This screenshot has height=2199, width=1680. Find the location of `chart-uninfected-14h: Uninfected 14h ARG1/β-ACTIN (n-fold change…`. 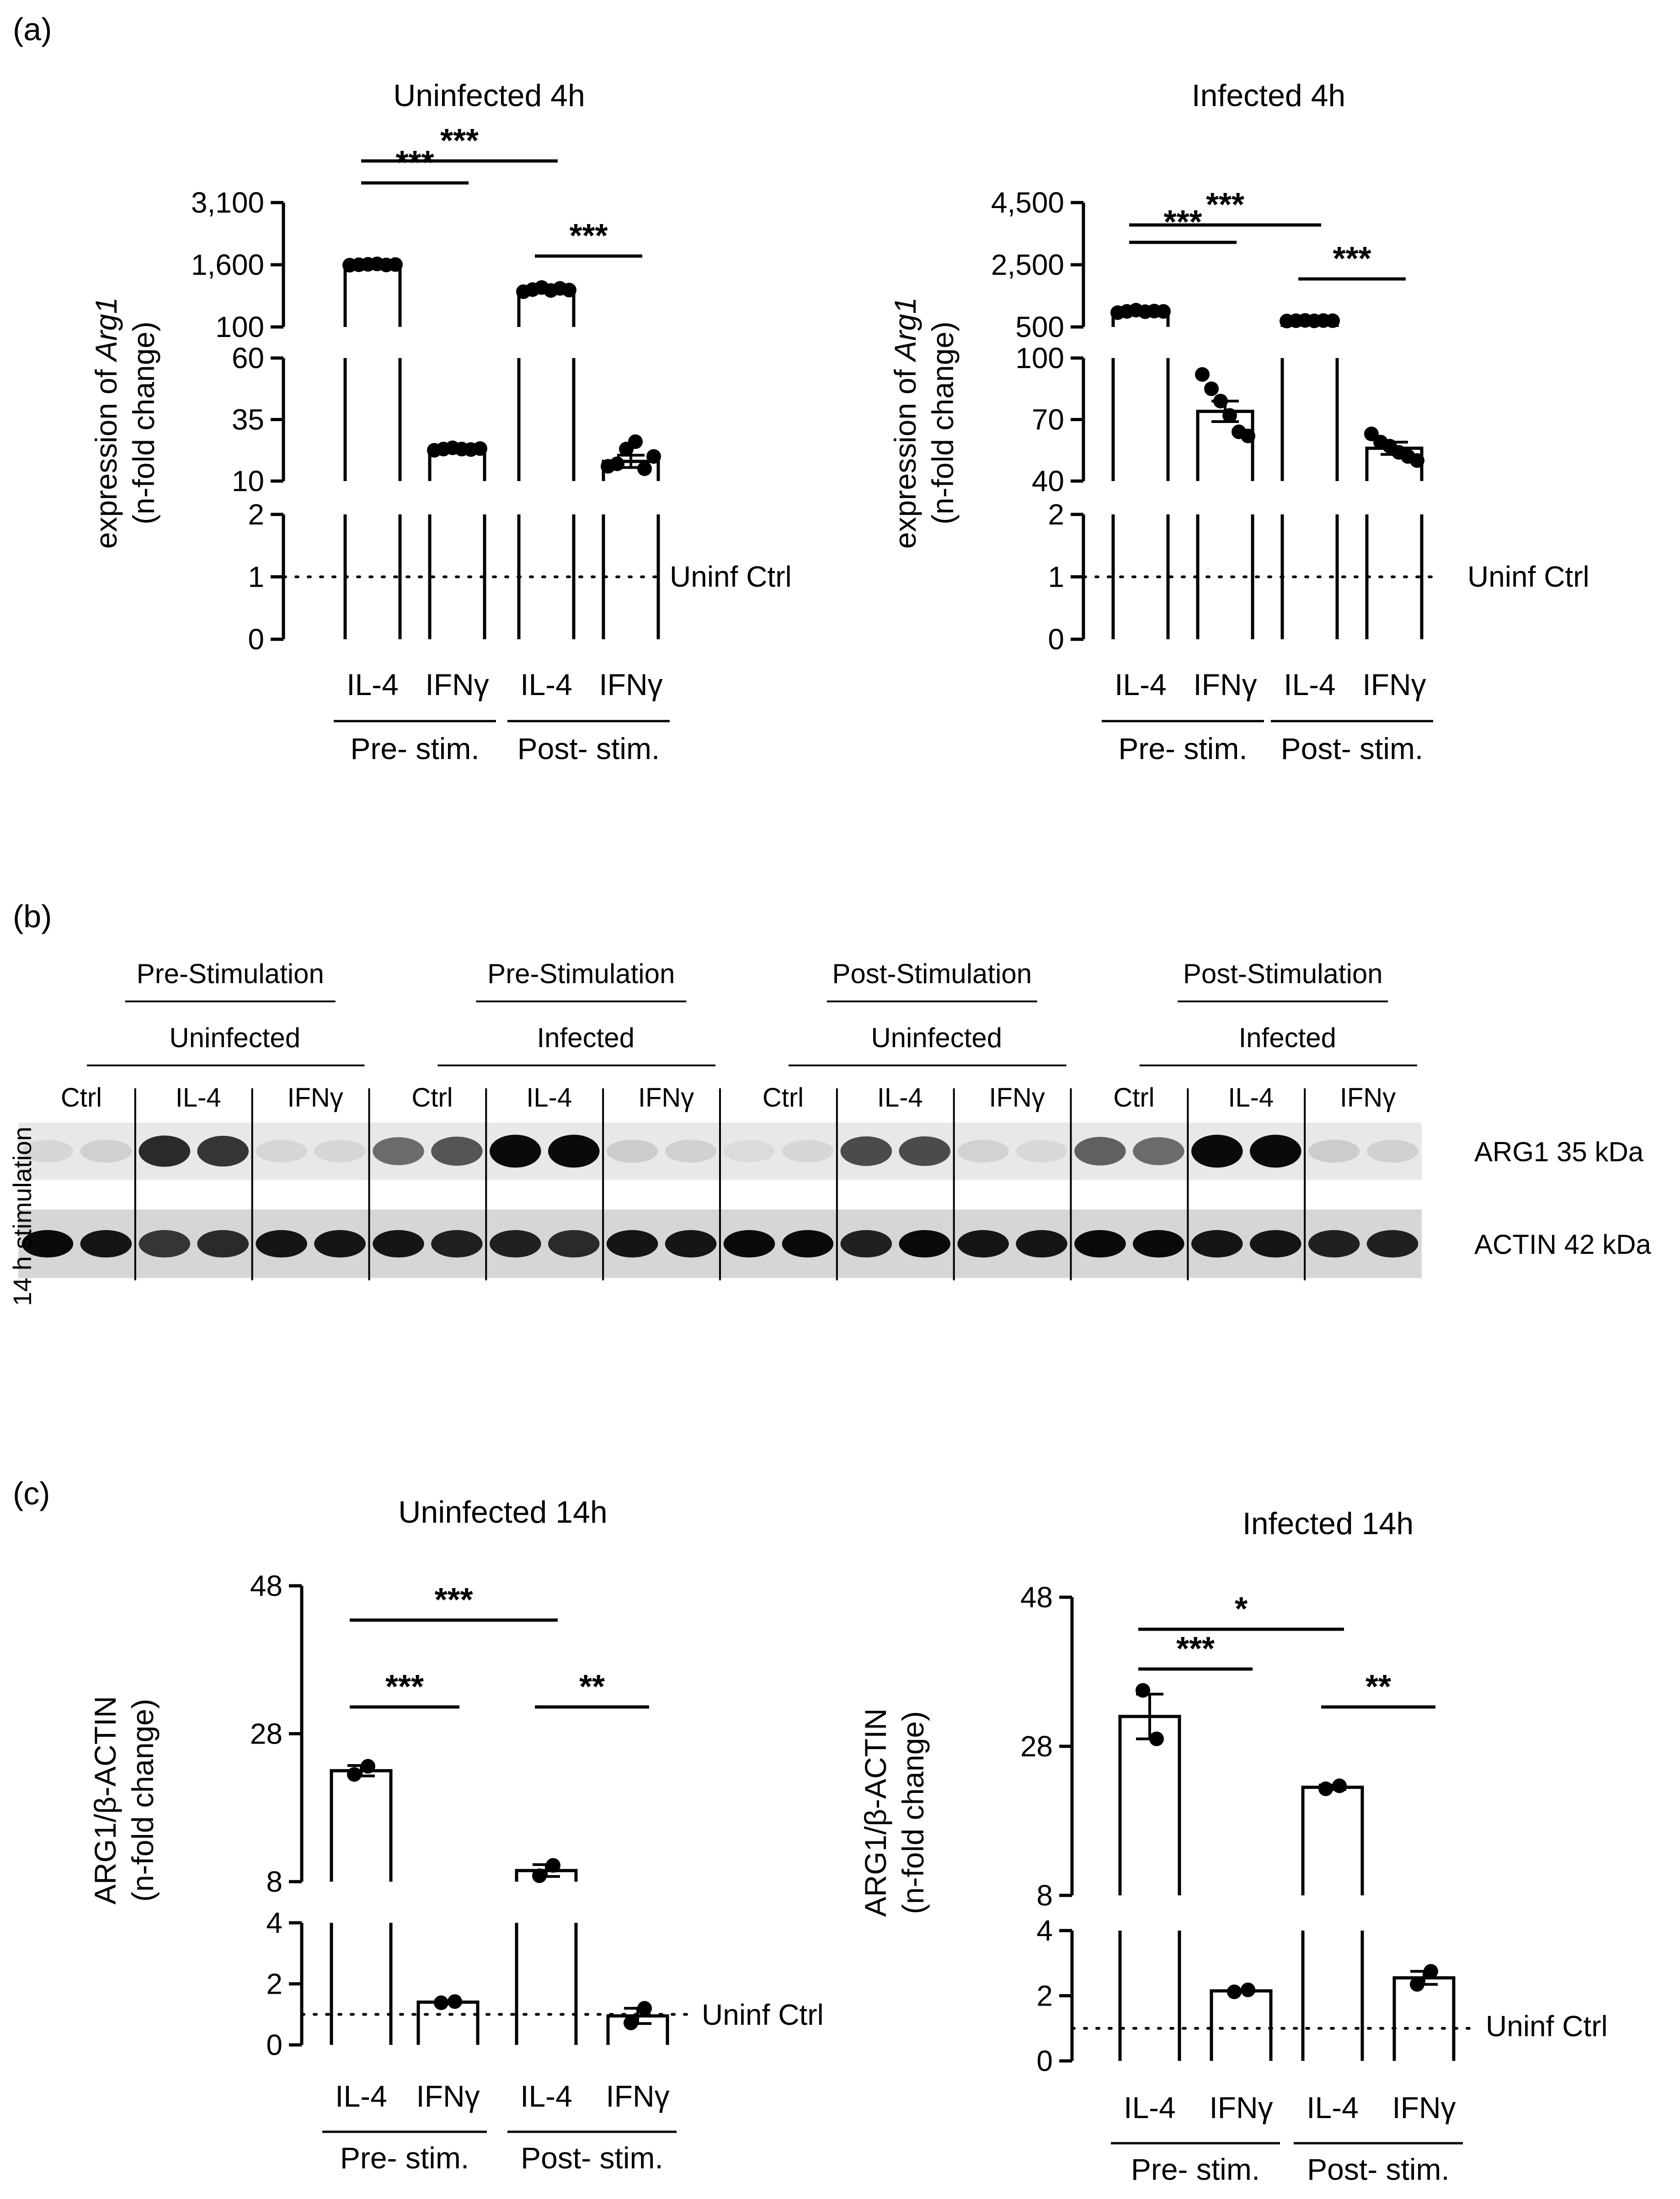

chart-uninfected-14h: Uninfected 14h ARG1/β-ACTIN (n-fold change… is located at coordinates (456, 1835).